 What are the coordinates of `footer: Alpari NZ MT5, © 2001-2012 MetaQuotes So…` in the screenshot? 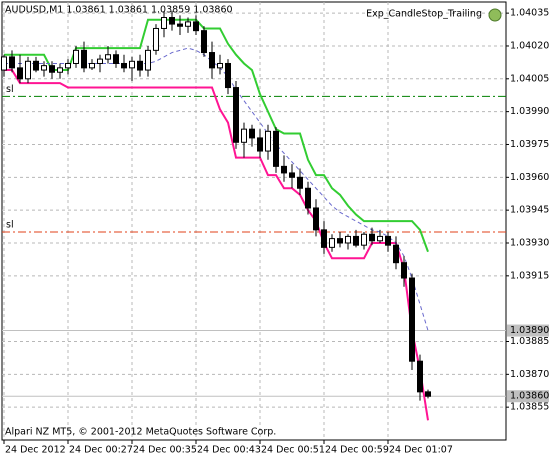 It's located at (140, 432).